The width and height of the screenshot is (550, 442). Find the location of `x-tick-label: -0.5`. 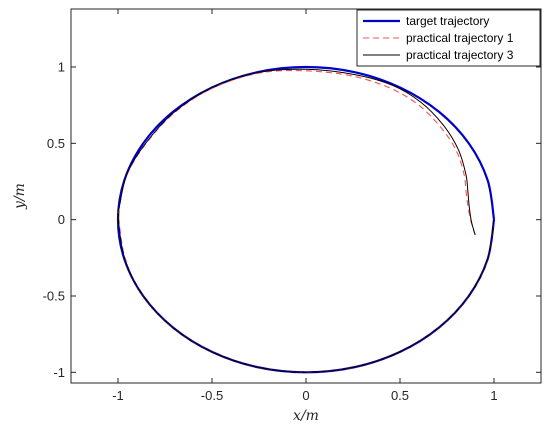

x-tick-label: -0.5 is located at coordinates (212, 395).